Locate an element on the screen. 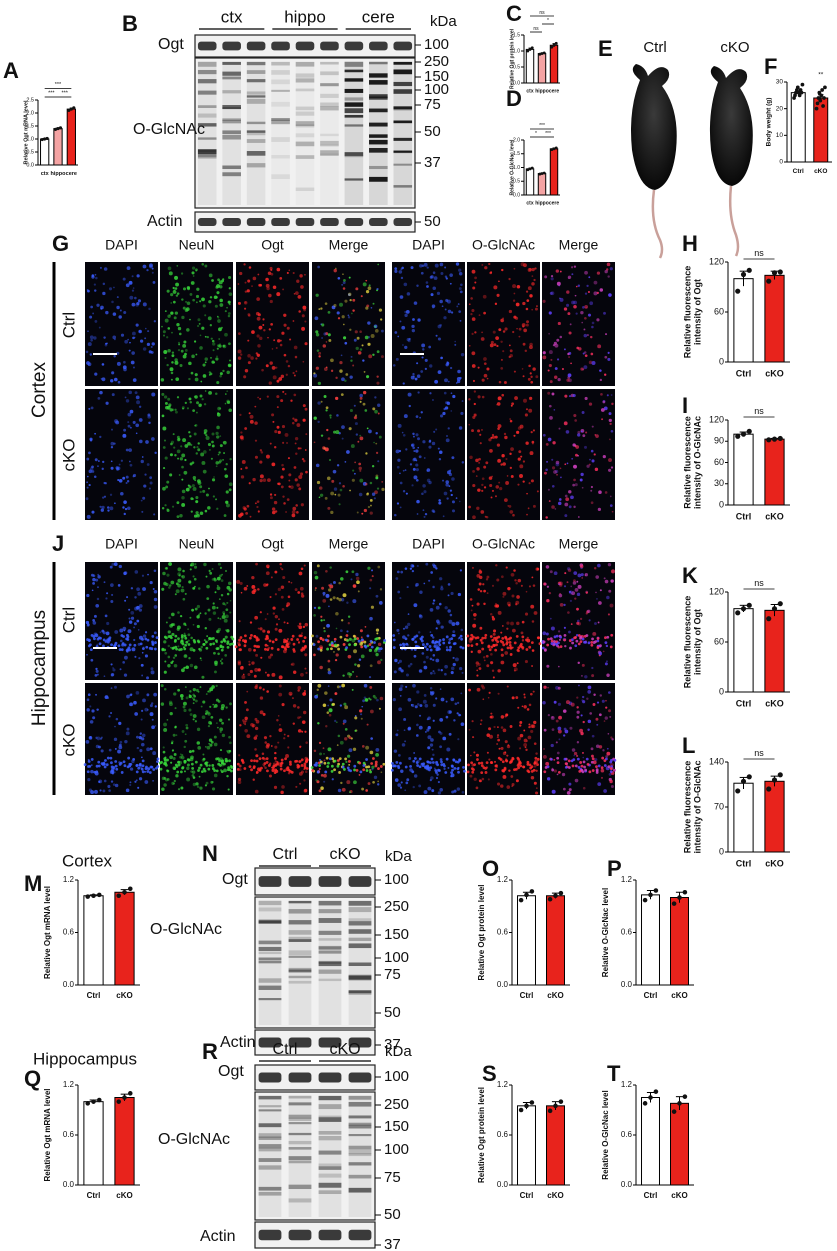 The width and height of the screenshot is (837, 1251). panel-label: I is located at coordinates (685, 405).